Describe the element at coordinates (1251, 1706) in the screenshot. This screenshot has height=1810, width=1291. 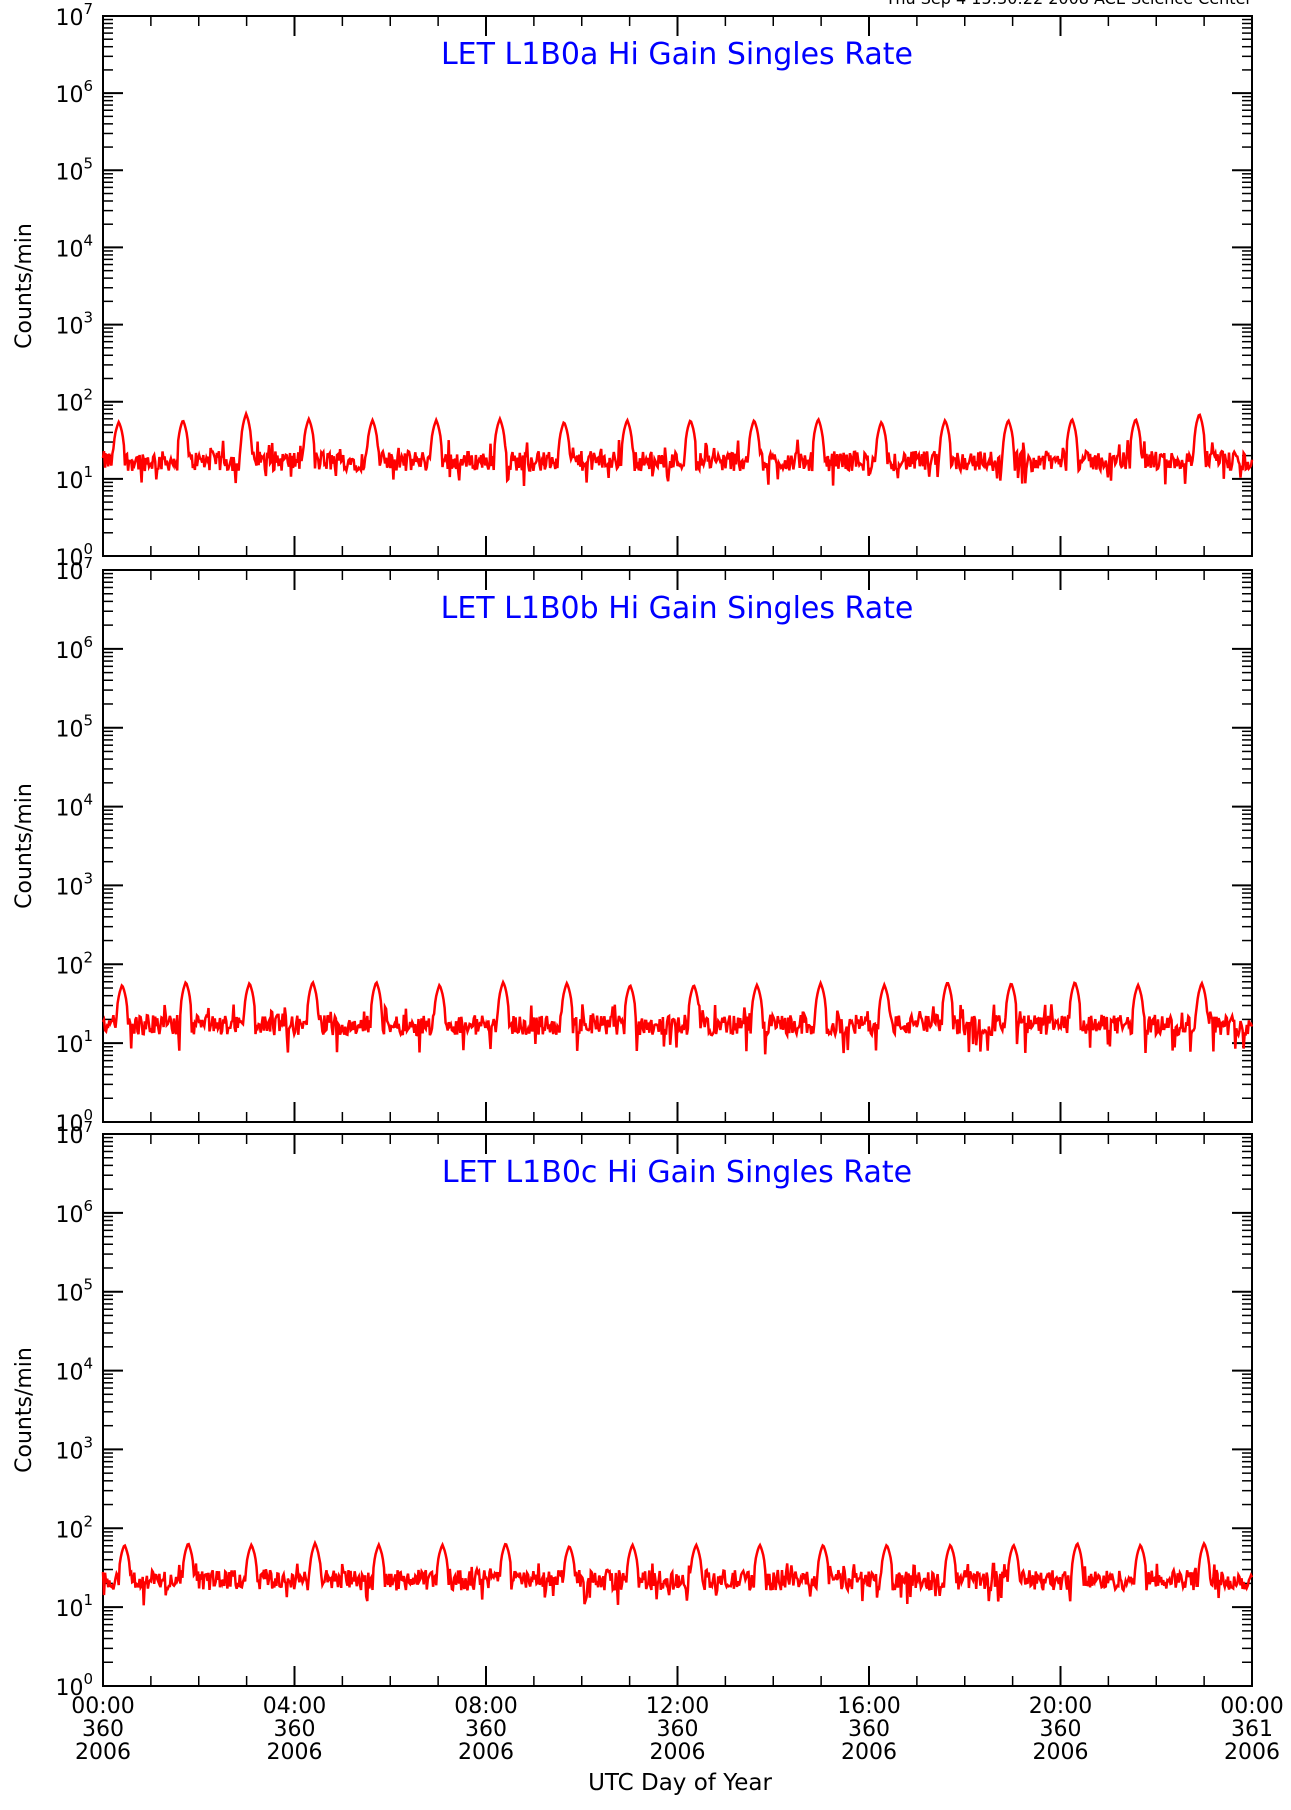
I see `x-tick-time: 00:00` at that location.